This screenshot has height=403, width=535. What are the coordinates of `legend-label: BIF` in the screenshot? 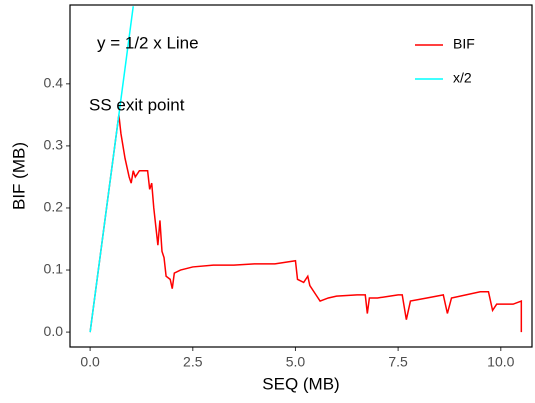 It's located at (464, 44).